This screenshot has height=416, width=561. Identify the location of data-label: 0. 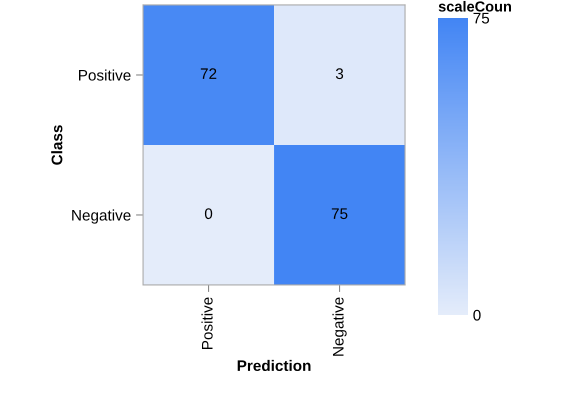
(208, 214).